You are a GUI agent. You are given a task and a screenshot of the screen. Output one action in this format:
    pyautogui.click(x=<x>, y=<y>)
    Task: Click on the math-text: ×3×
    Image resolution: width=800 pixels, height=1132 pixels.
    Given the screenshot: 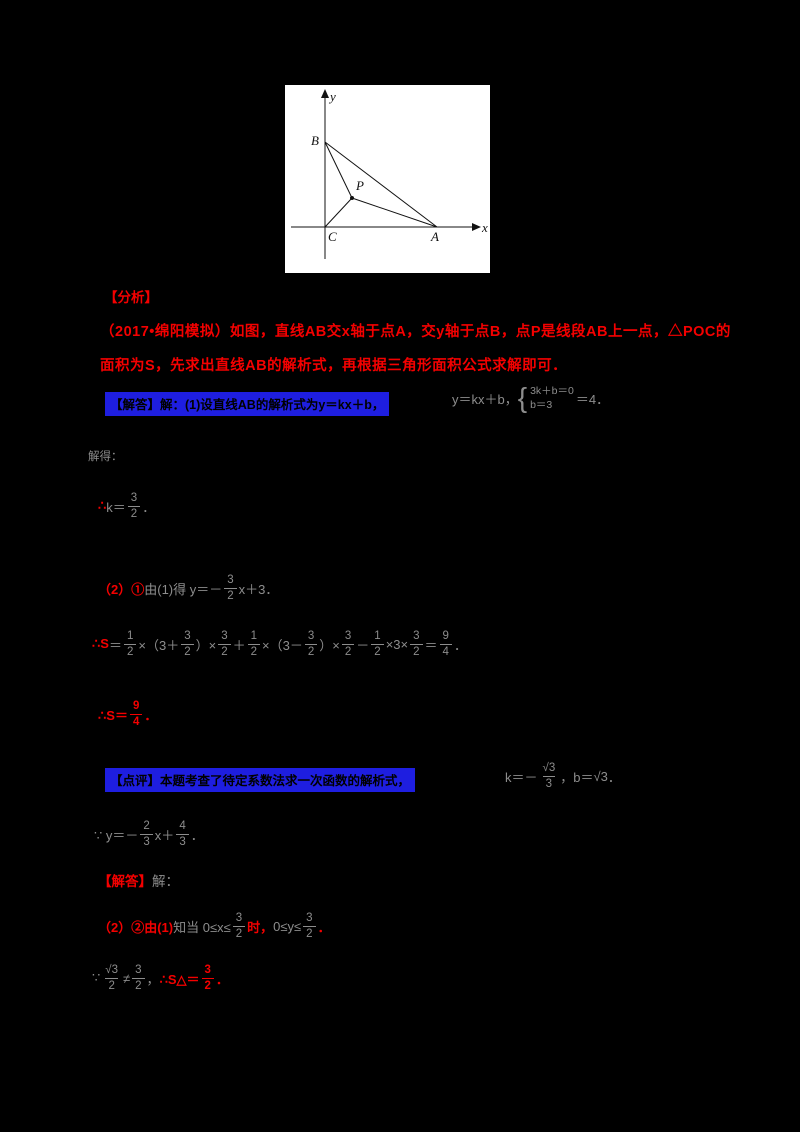 What is the action you would take?
    pyautogui.click(x=397, y=644)
    